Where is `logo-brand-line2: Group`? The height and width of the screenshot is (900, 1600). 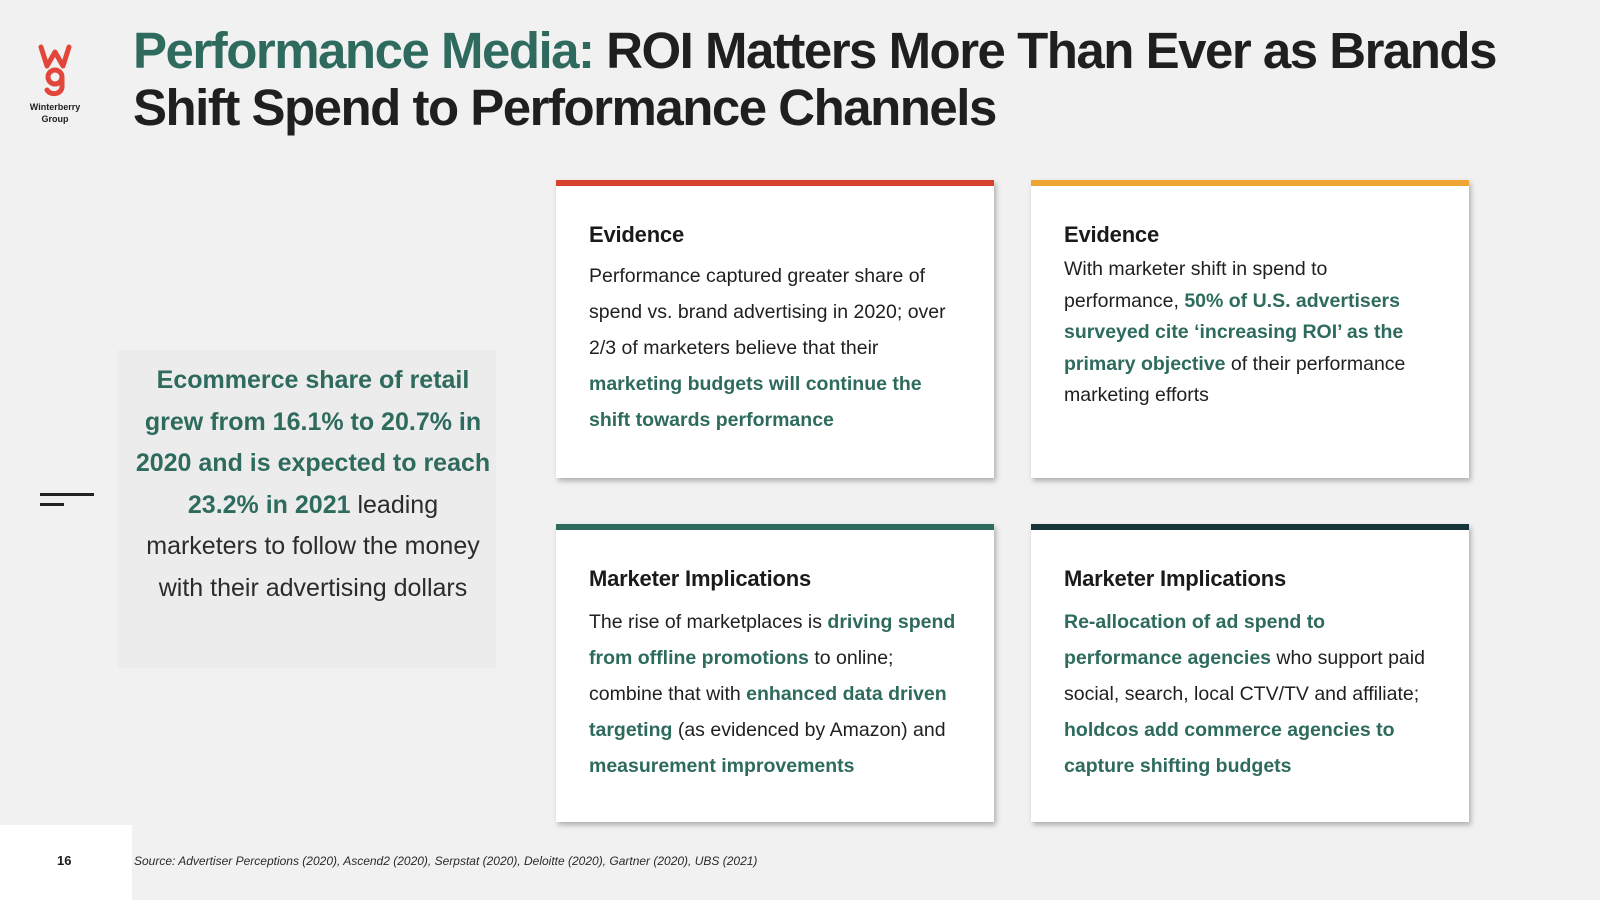 logo-brand-line2: Group is located at coordinates (55, 119).